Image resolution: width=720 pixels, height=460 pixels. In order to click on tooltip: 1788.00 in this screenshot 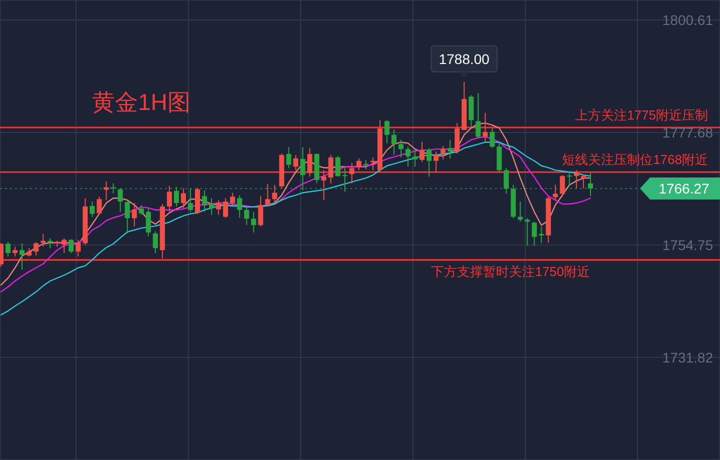, I will do `click(464, 61)`.